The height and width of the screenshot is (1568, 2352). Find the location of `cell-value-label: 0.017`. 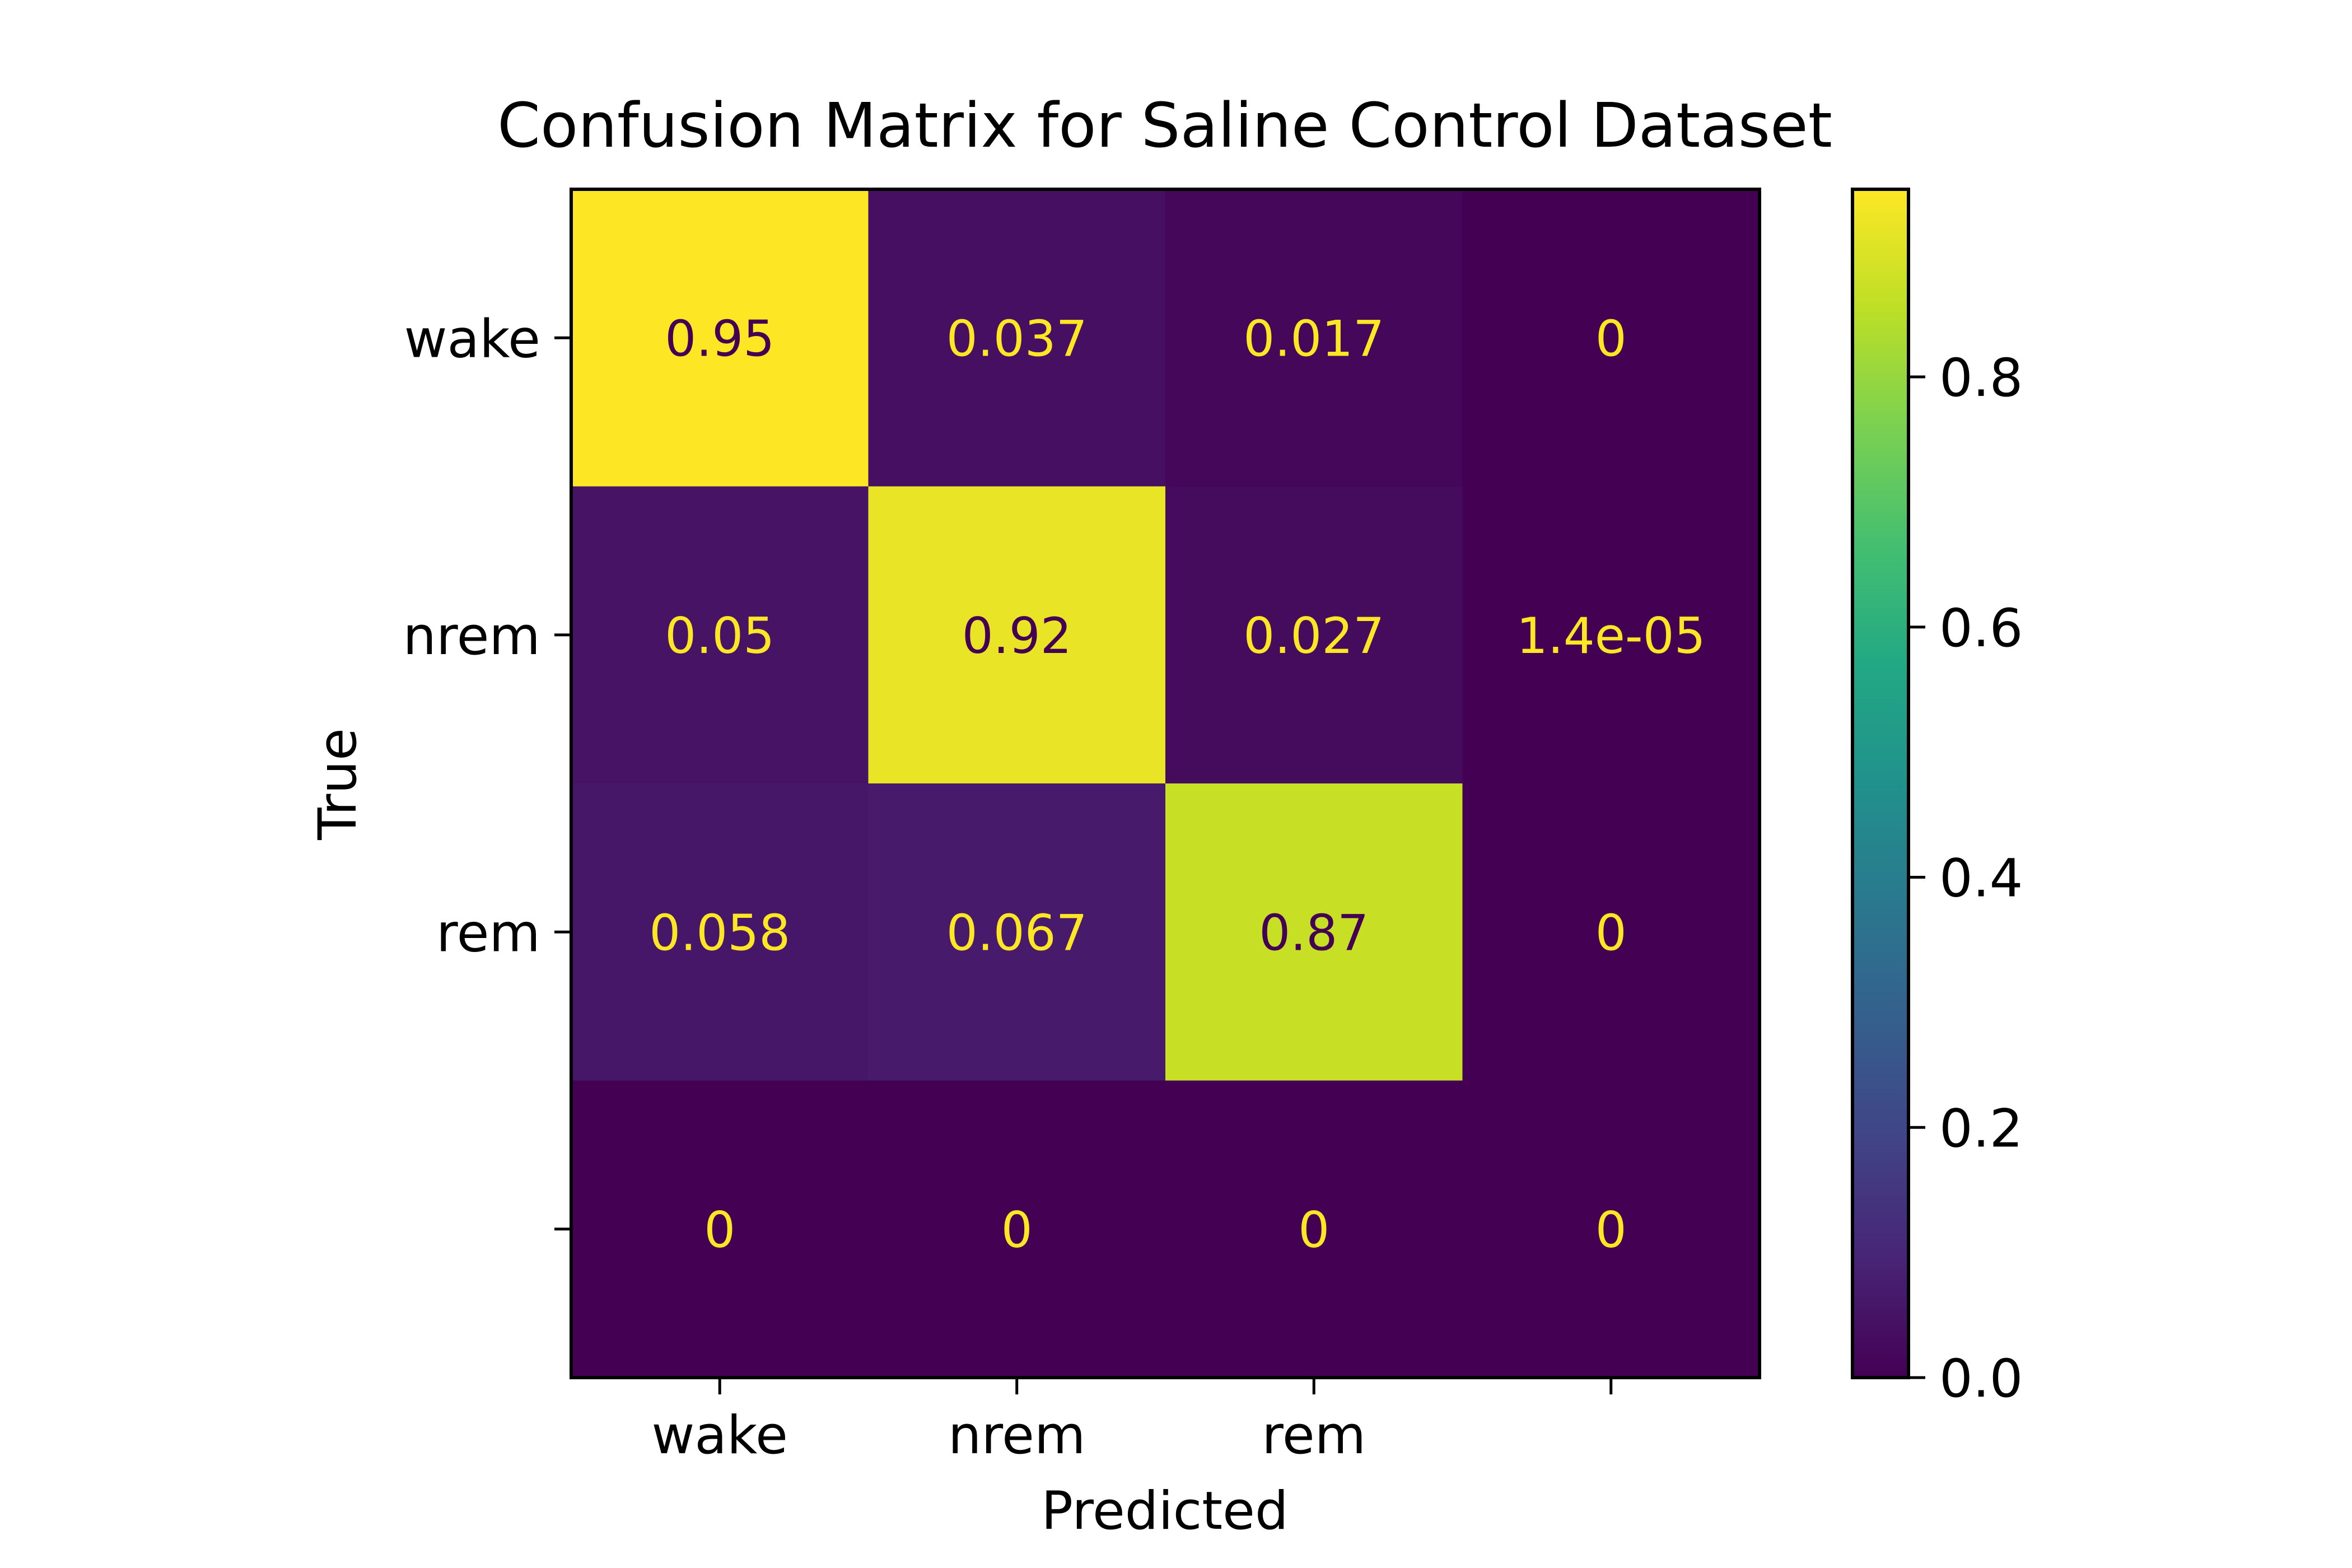

cell-value-label: 0.017 is located at coordinates (1313, 339).